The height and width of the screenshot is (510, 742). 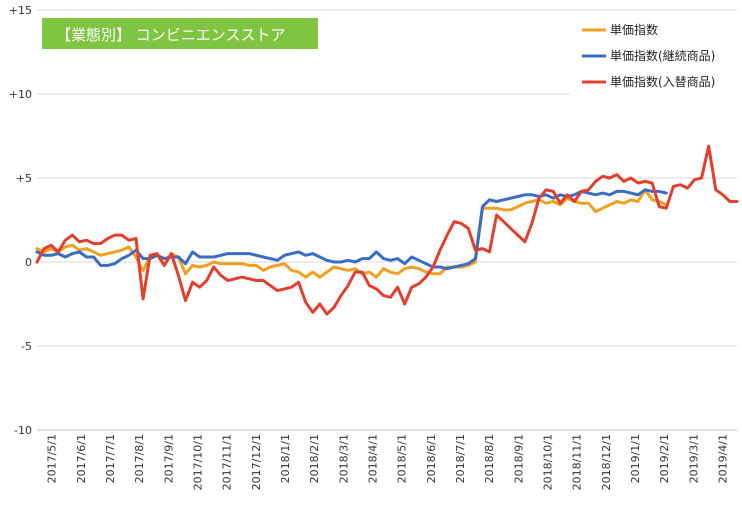 What do you see at coordinates (23, 430) in the screenshot?
I see `y-tick-label: -10` at bounding box center [23, 430].